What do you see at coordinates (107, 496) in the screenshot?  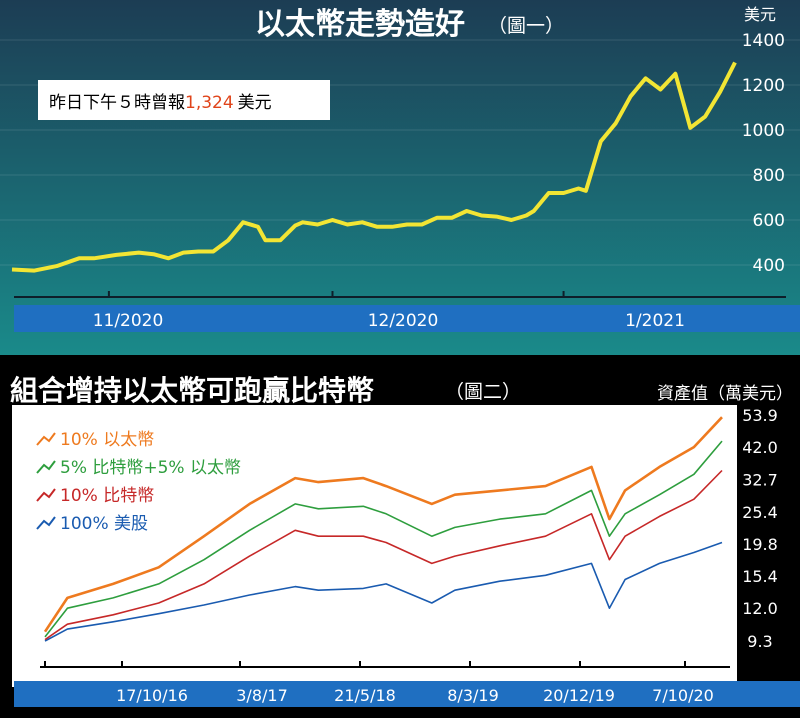 I see `legend-label: 10% 比特幣` at bounding box center [107, 496].